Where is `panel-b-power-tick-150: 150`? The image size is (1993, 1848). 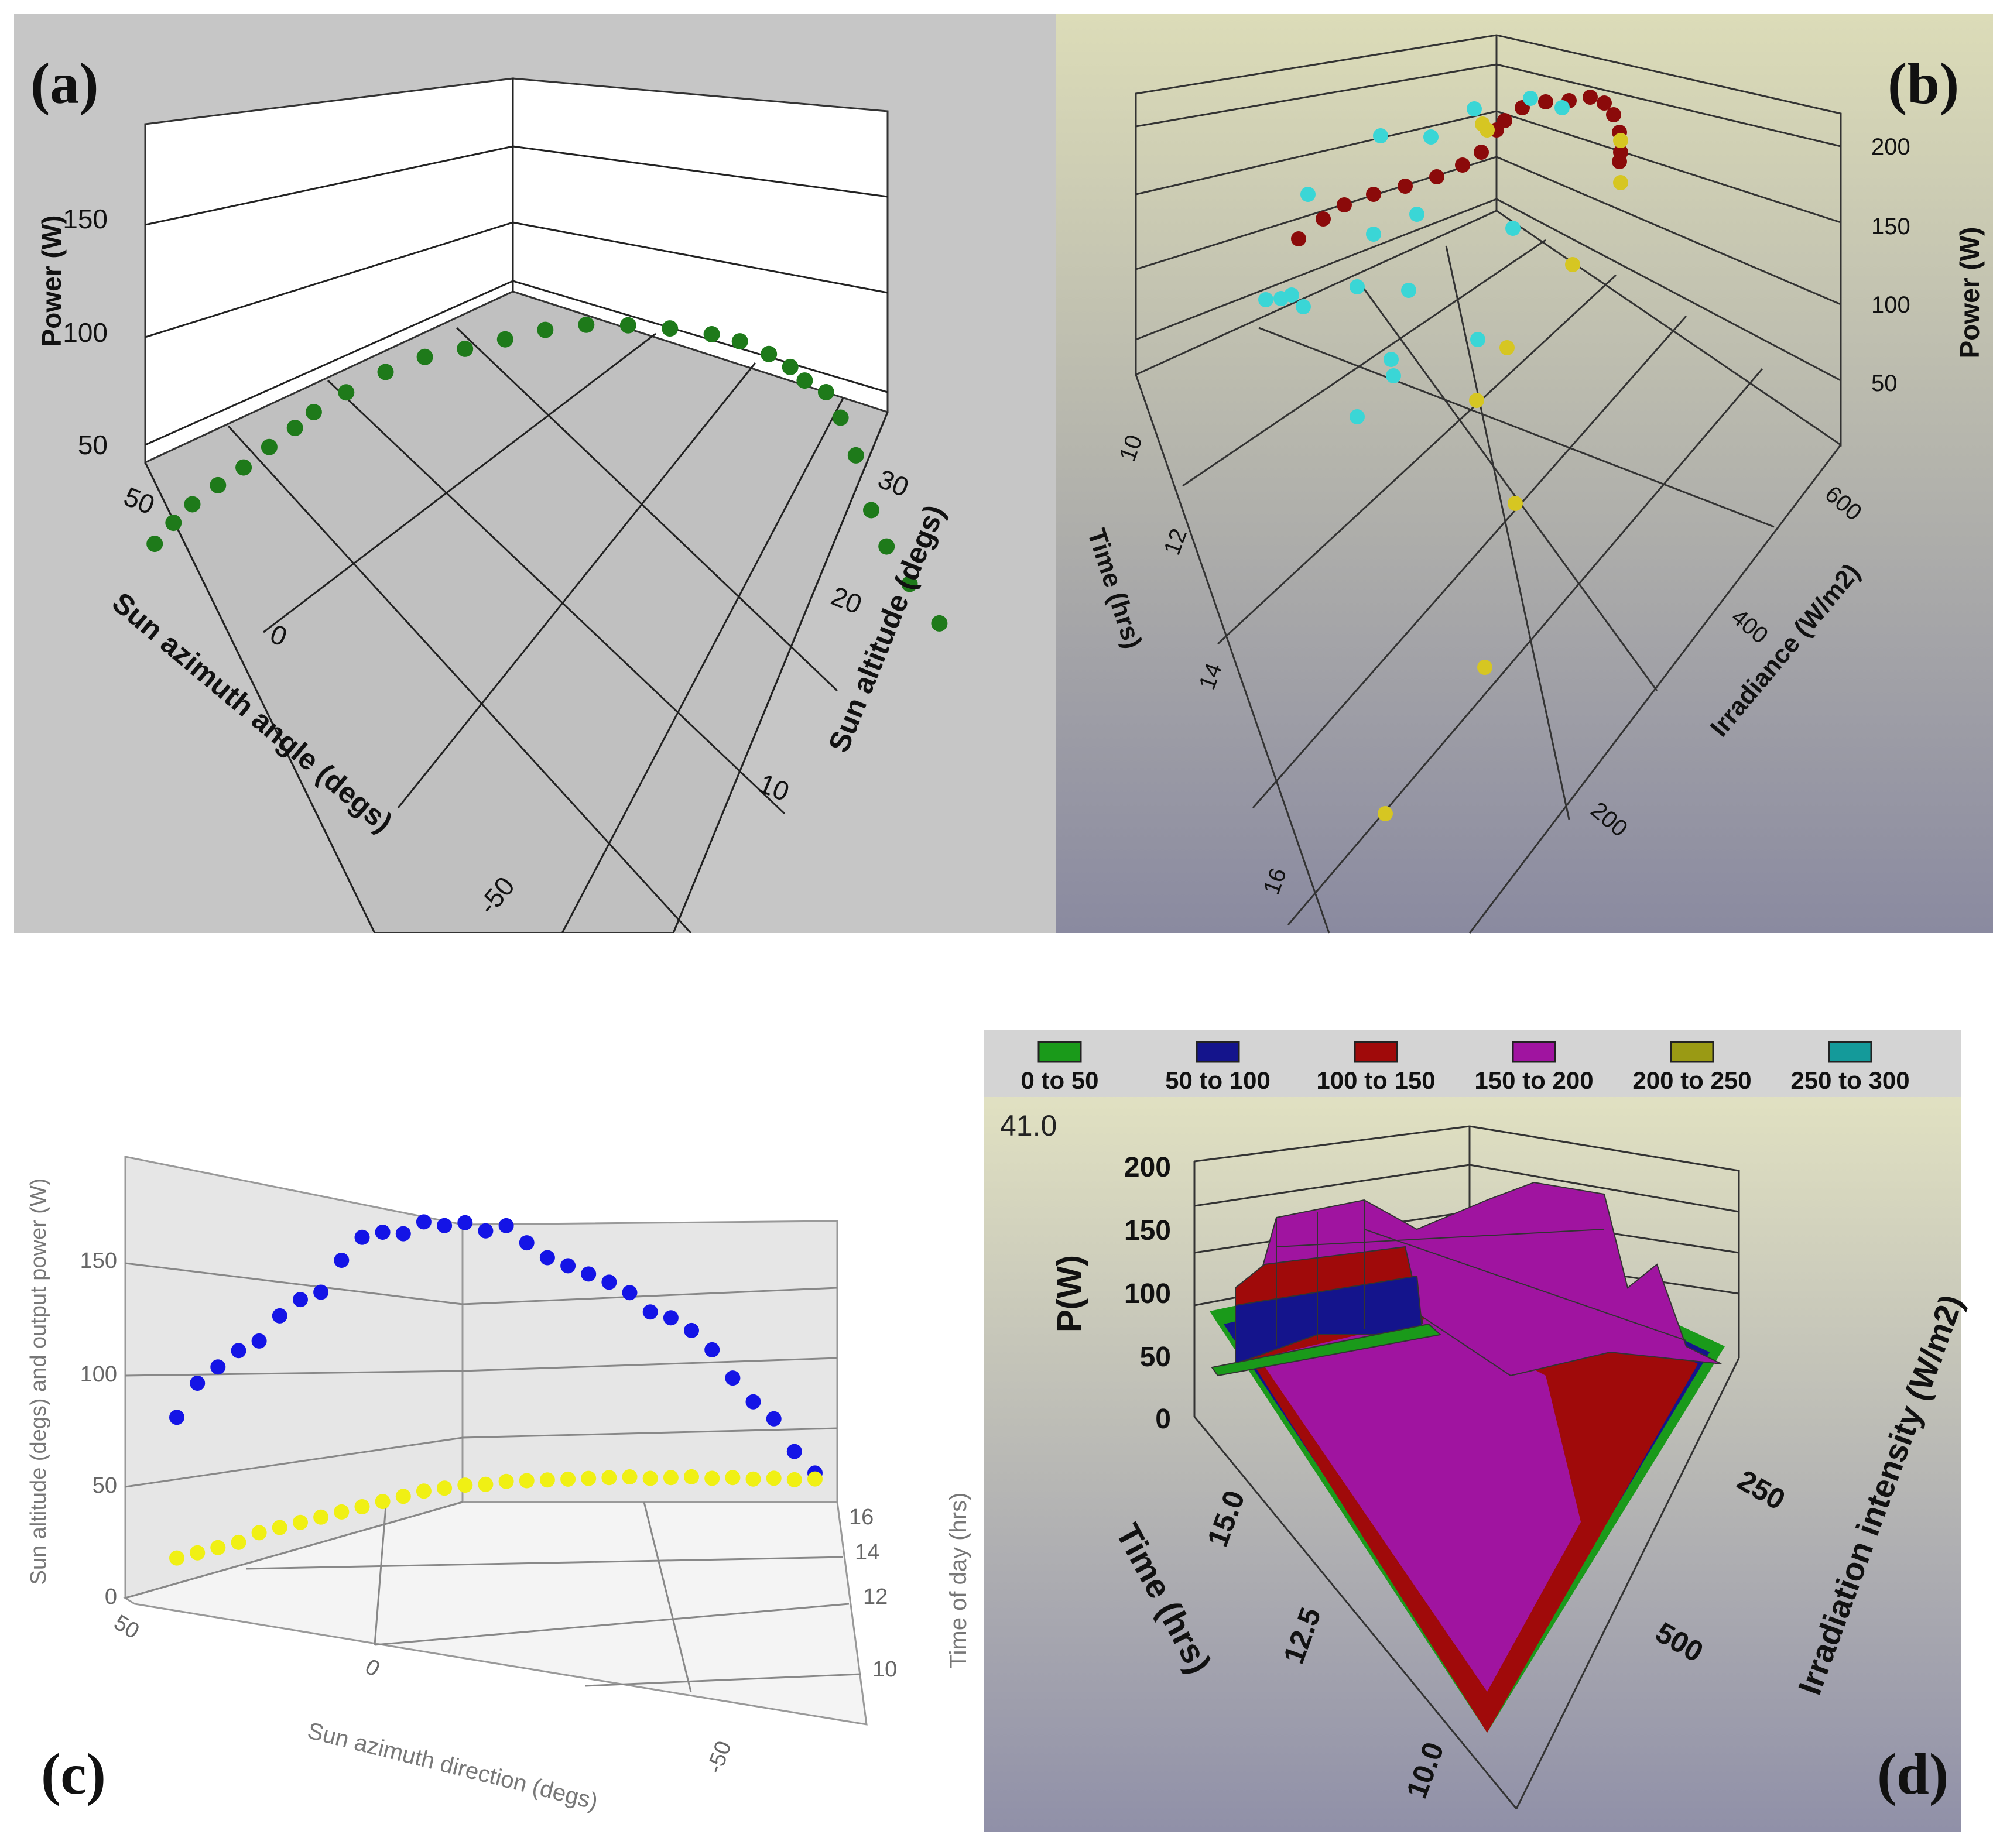
panel-b-power-tick-150: 150 is located at coordinates (1890, 226).